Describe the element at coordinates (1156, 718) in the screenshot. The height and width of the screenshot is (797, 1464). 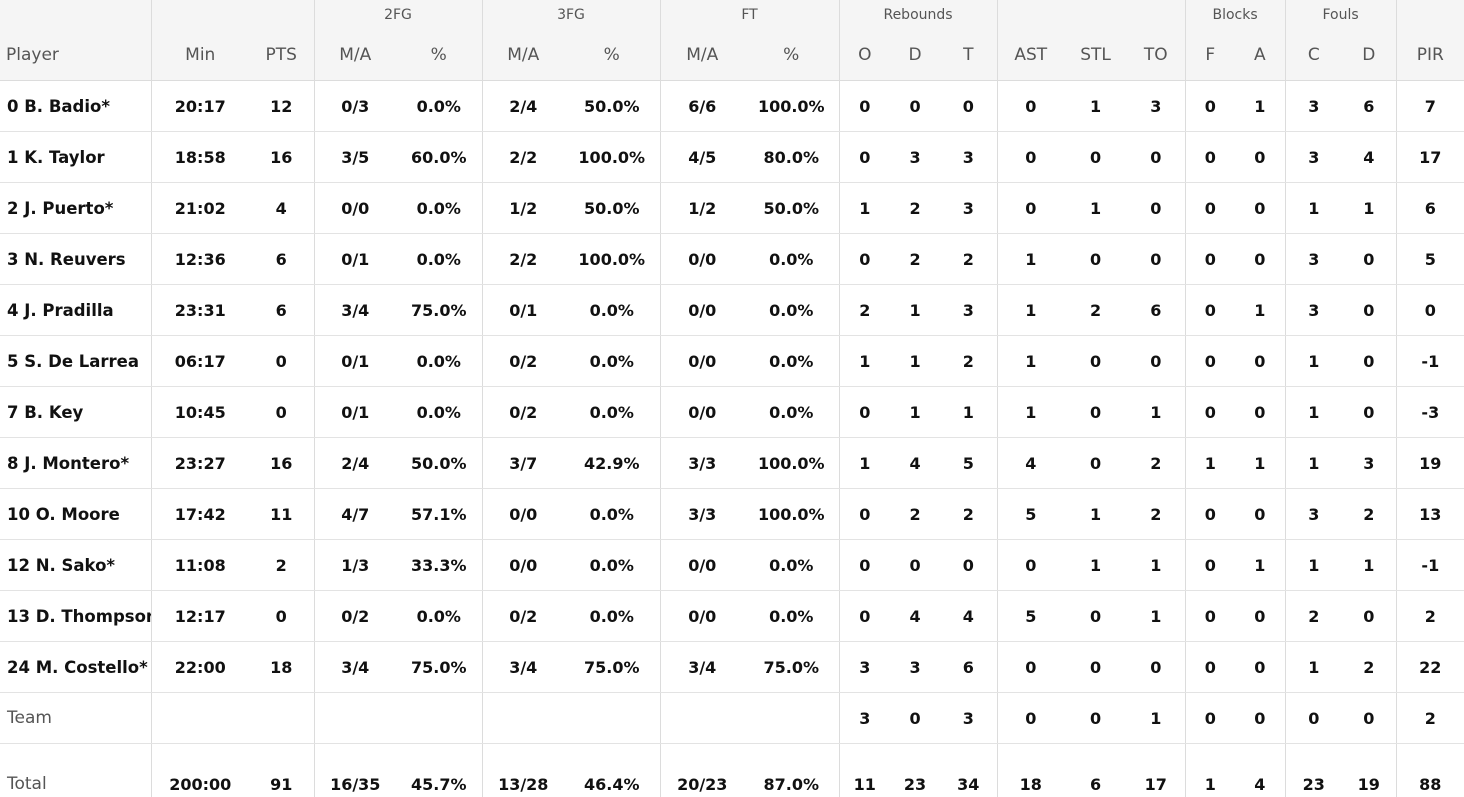
I see `team-stat-to: 1` at that location.